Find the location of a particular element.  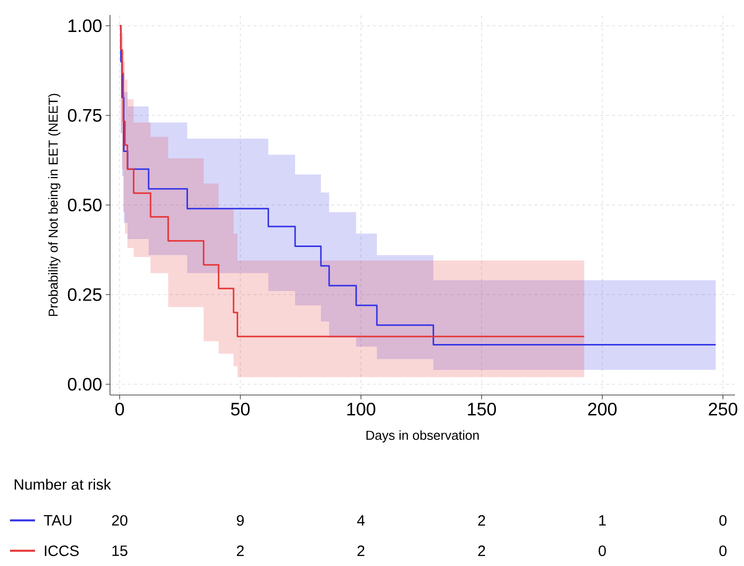

text: 15 is located at coordinates (120, 551).